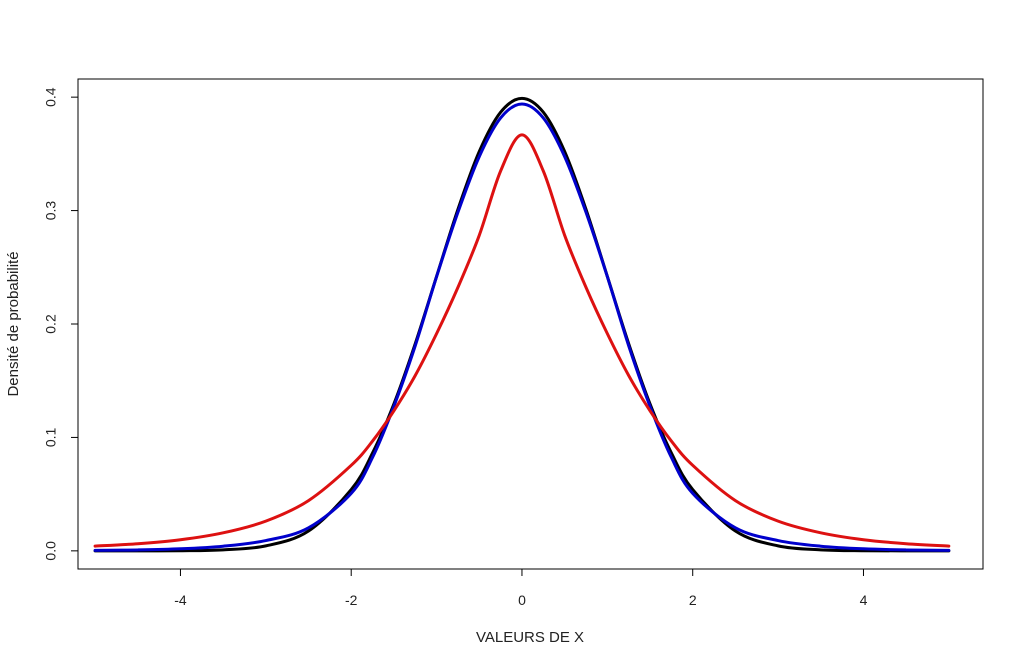 Image resolution: width=1024 pixels, height=667 pixels. Describe the element at coordinates (51, 324) in the screenshot. I see `y-tick-label: 0.2` at that location.